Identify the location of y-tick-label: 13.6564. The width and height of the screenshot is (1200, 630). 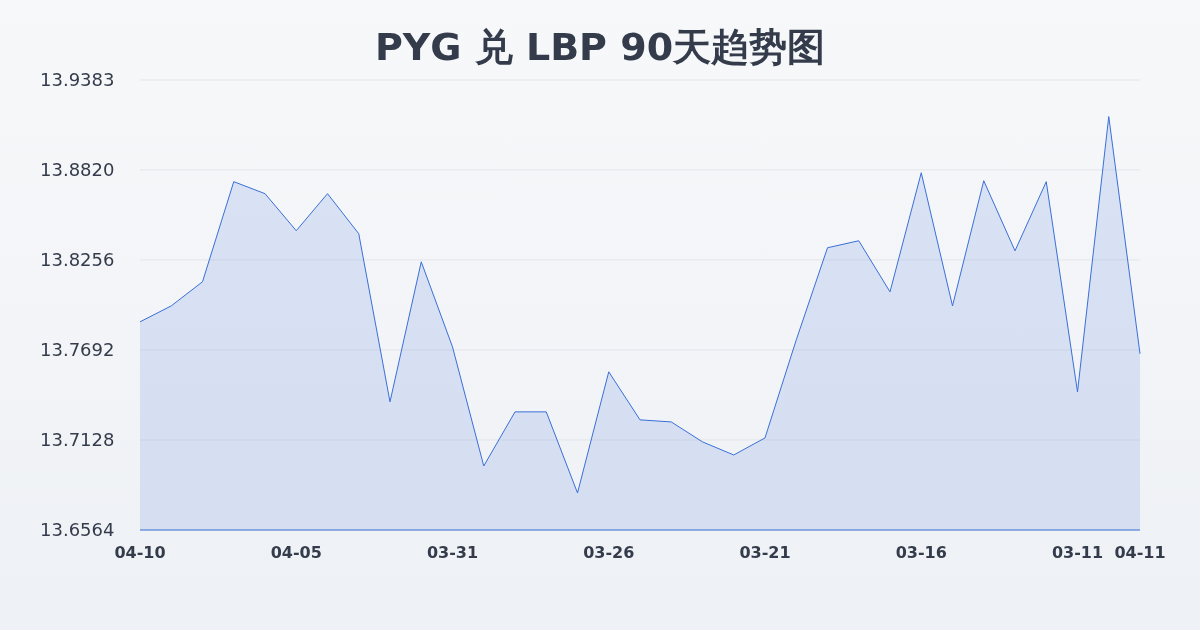
(77, 529).